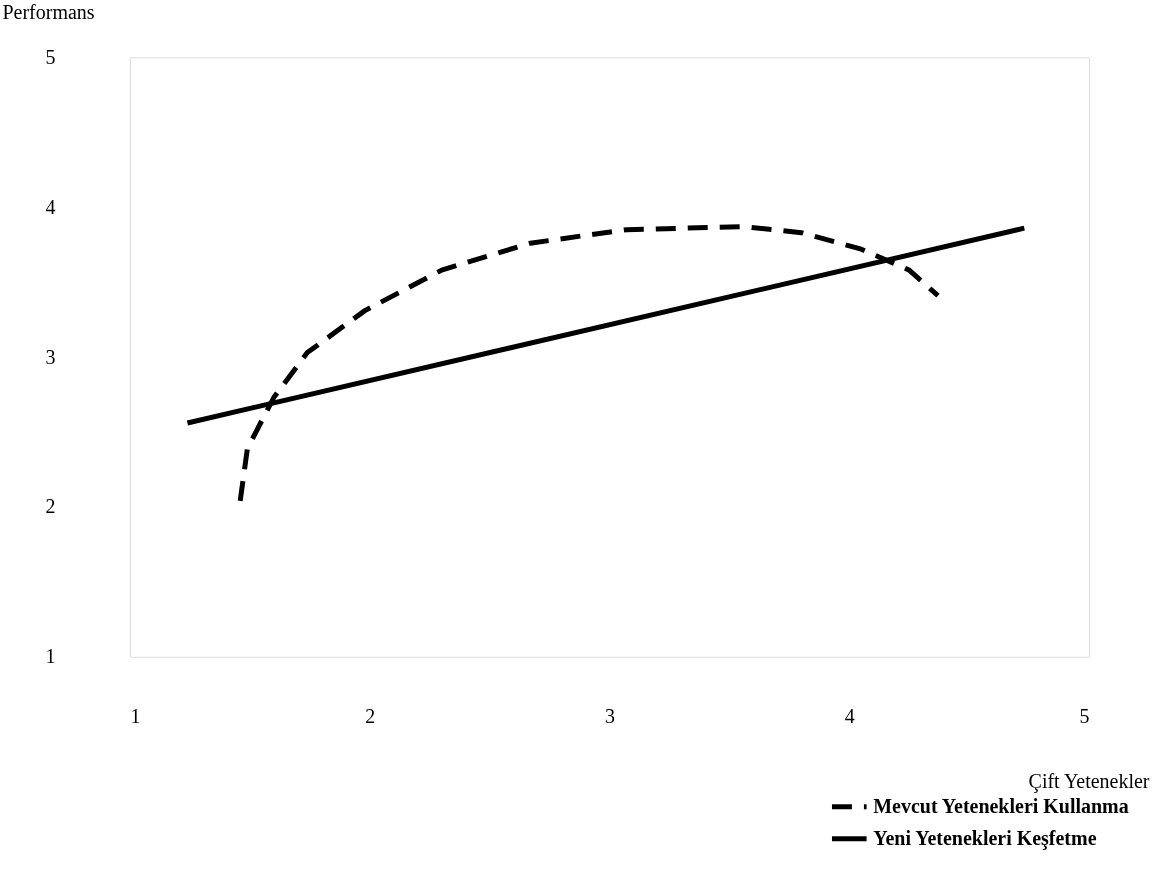  I want to click on y-tick-label: 2, so click(50, 506).